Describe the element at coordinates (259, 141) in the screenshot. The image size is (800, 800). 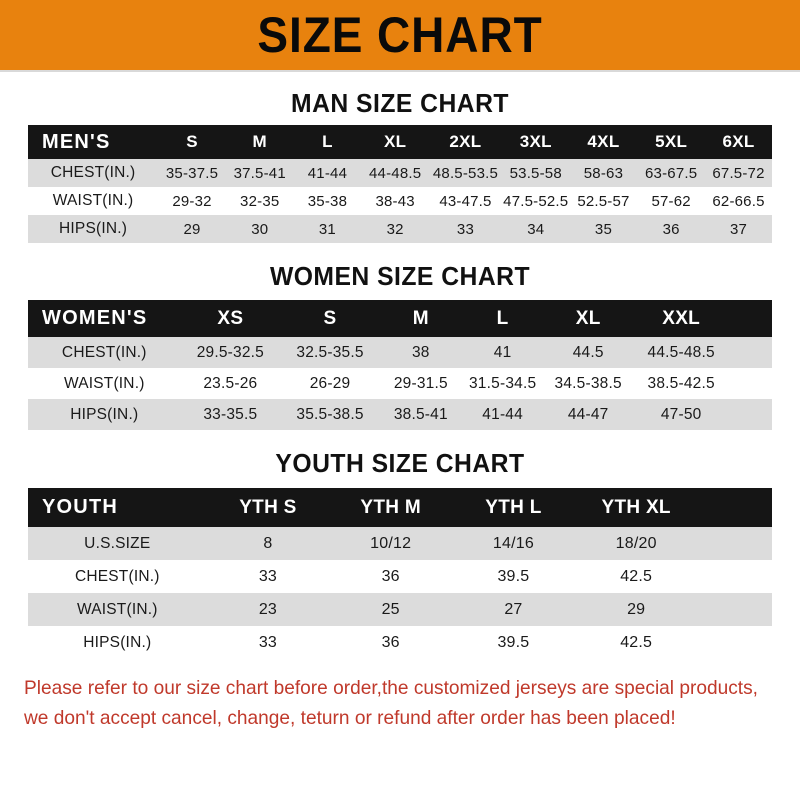
I see `man-size-col-m: M` at that location.